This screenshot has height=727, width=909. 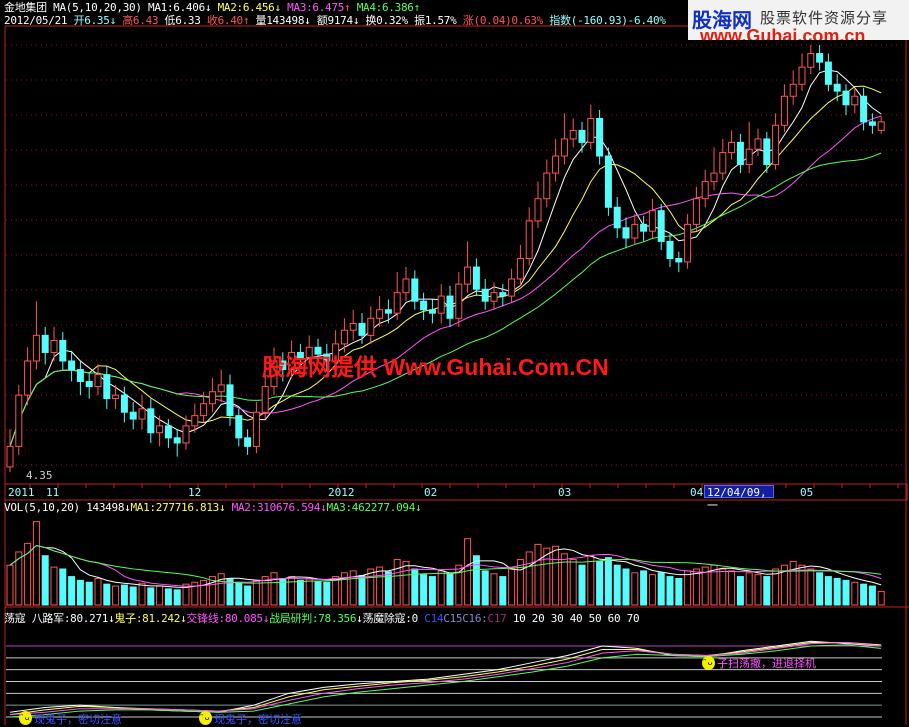 What do you see at coordinates (371, 507) in the screenshot?
I see `vol-ma3: MA3:462277.094` at bounding box center [371, 507].